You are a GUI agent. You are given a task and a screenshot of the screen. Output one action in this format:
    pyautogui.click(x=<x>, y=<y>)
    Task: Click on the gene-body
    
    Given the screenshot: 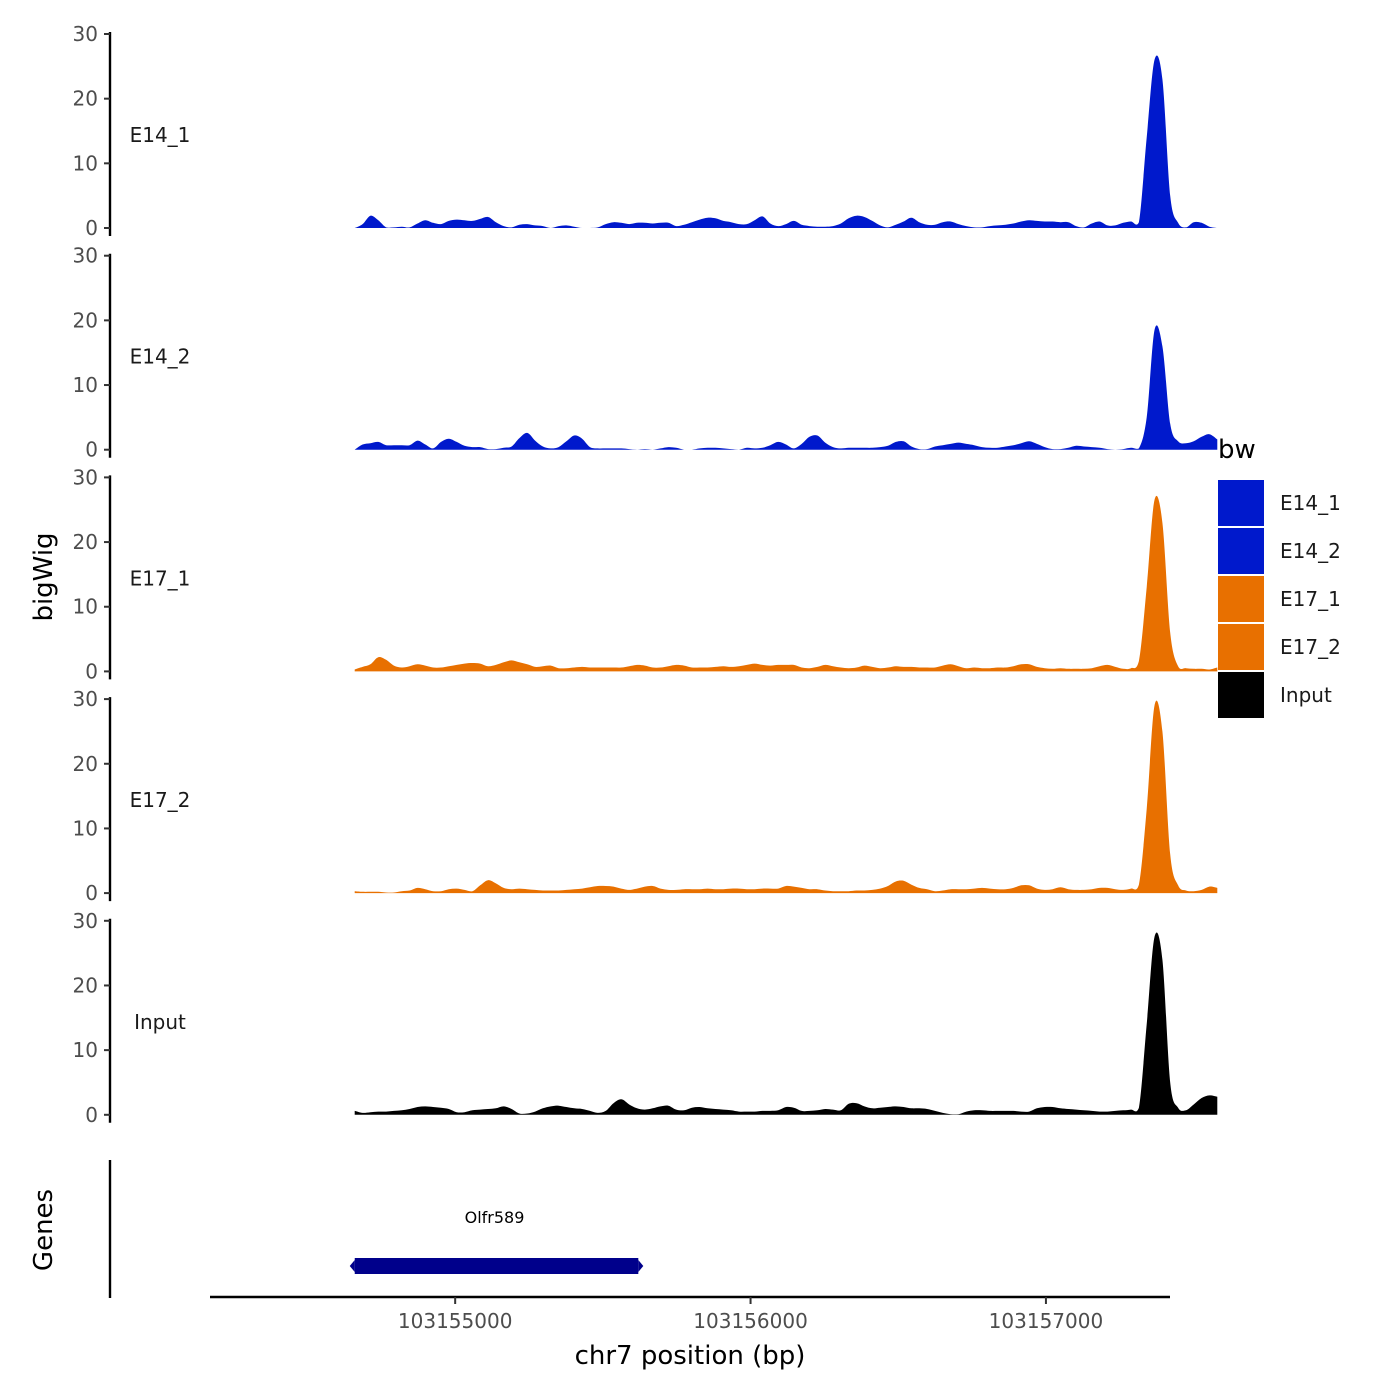 What is the action you would take?
    pyautogui.click(x=496, y=1266)
    